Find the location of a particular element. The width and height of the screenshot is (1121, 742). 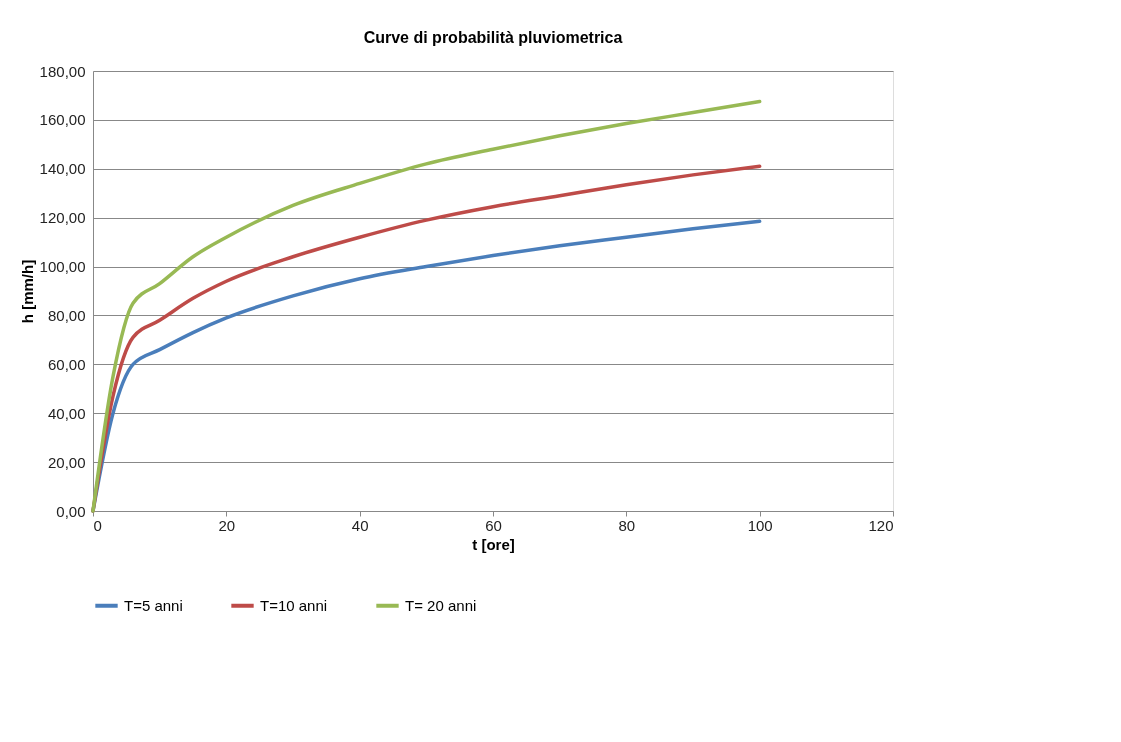

y-tick-label: 60,00 is located at coordinates (66, 364).